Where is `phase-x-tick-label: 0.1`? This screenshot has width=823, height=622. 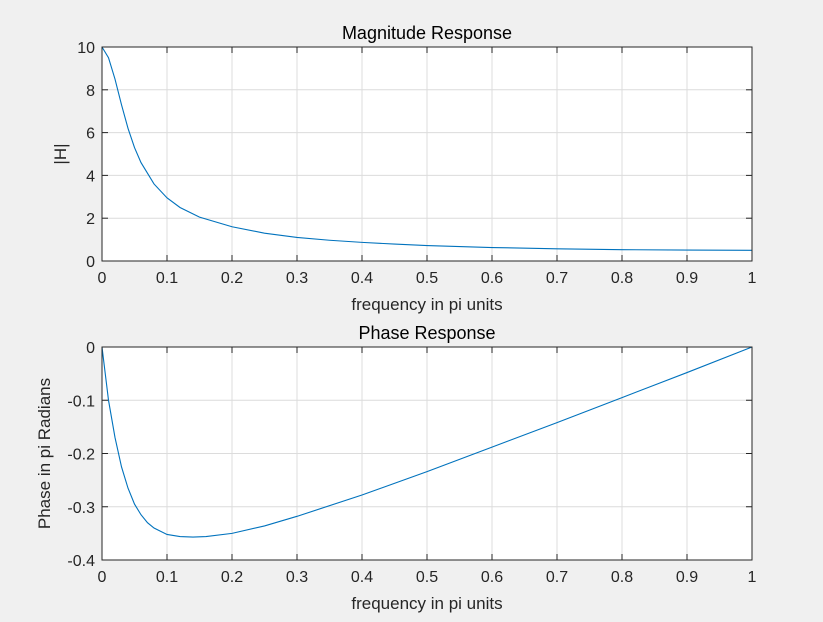 phase-x-tick-label: 0.1 is located at coordinates (167, 577).